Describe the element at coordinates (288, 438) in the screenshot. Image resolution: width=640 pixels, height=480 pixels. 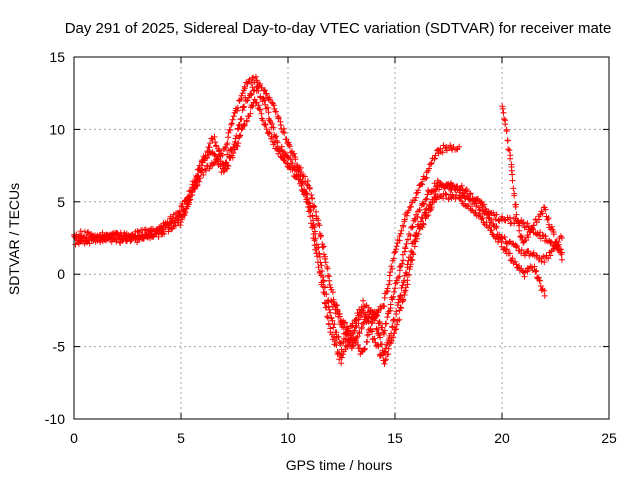
I see `x-tick-label: 10` at that location.